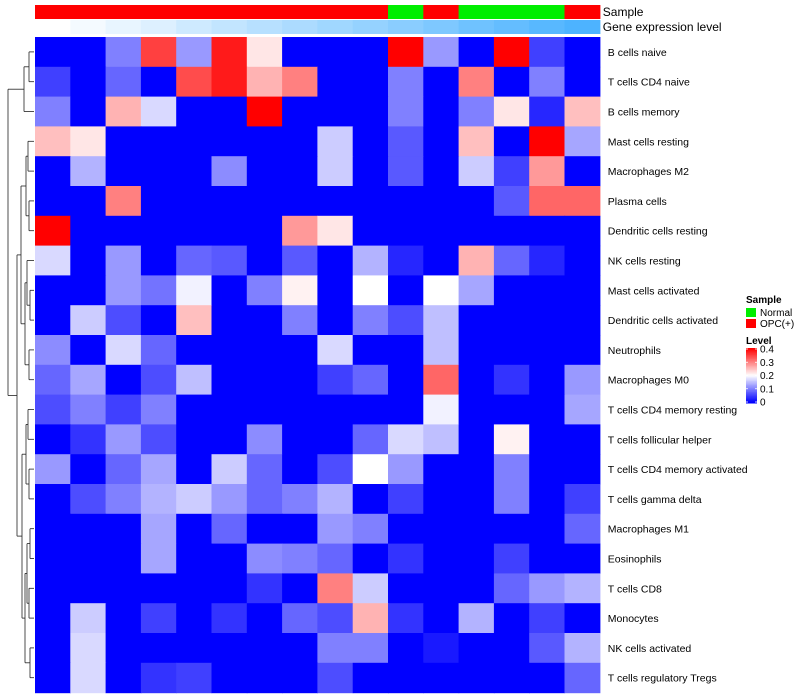 This screenshot has width=800, height=700. I want to click on row-label: Eosinophils, so click(635, 560).